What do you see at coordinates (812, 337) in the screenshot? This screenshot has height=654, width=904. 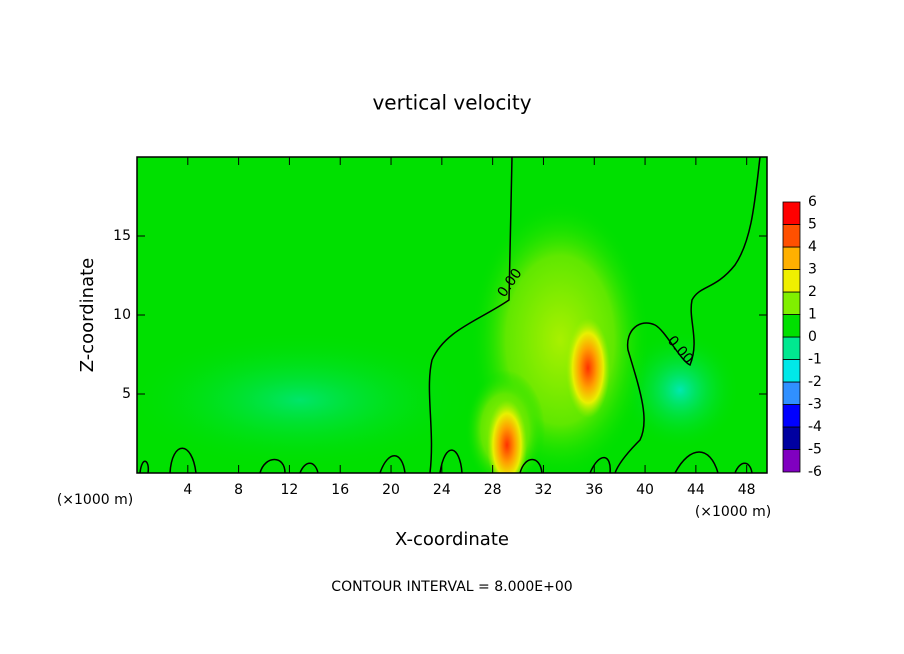 I see `colorbar-label: 0` at bounding box center [812, 337].